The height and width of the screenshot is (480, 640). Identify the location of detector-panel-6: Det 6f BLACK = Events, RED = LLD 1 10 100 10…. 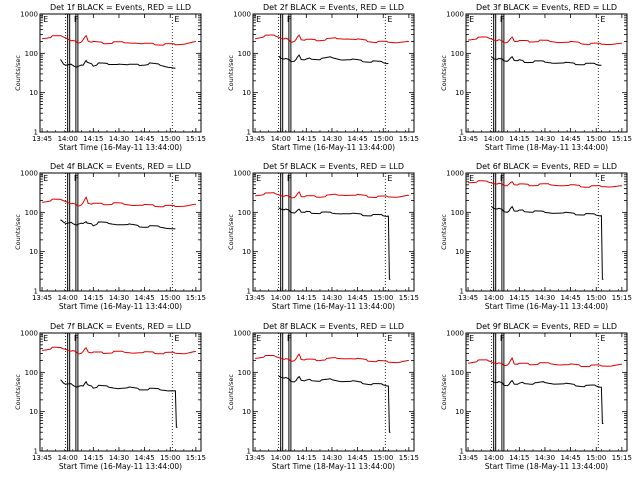
(536, 236).